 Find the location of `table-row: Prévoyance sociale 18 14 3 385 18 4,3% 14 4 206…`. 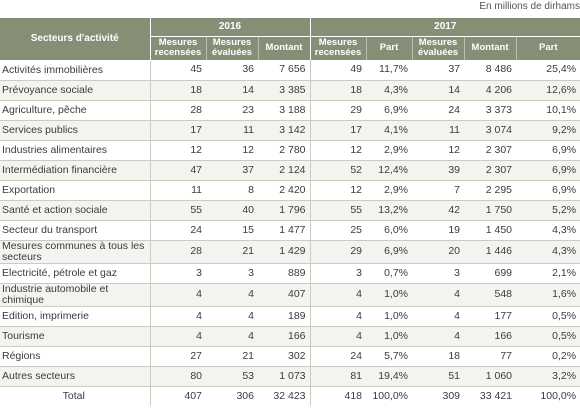

table-row: Prévoyance sociale 18 14 3 385 18 4,3% 14 4 206… is located at coordinates (290, 90).